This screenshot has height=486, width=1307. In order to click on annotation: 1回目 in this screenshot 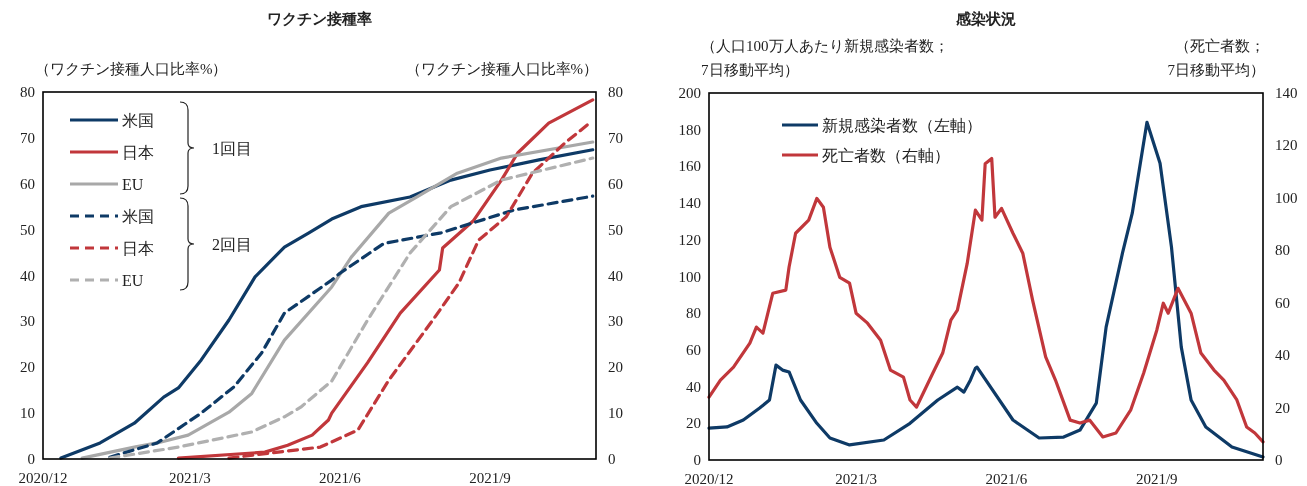, I will do `click(232, 148)`.